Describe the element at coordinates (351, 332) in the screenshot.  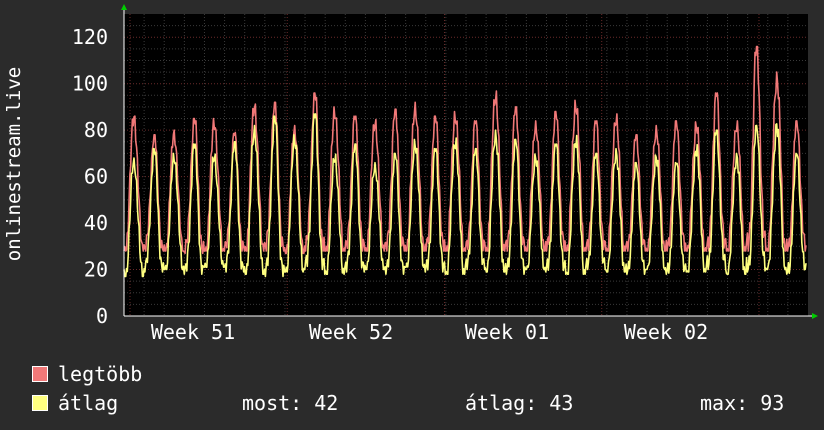
I see `x-tick-label: Week 52` at that location.